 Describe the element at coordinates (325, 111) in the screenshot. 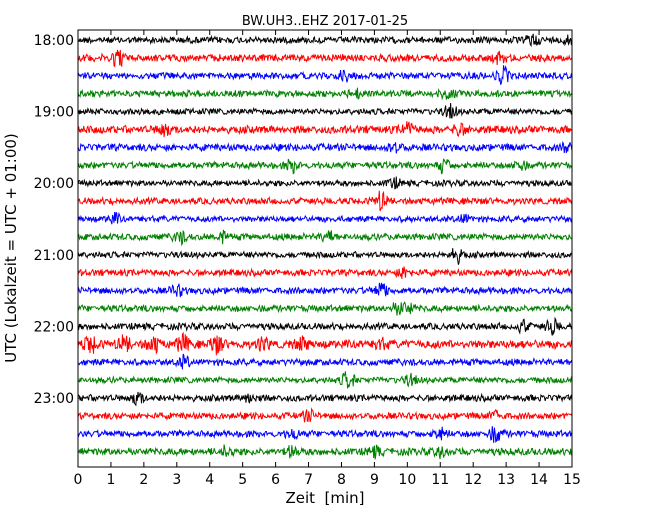

I see `trace-1900` at that location.